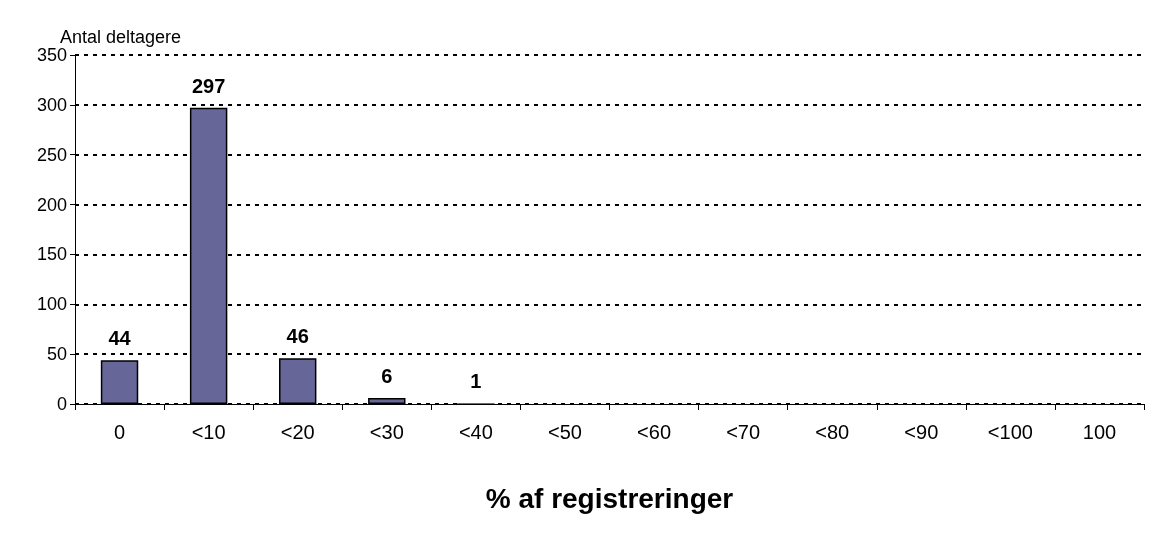 The image size is (1164, 536). What do you see at coordinates (476, 381) in the screenshot?
I see `data-label: 1` at bounding box center [476, 381].